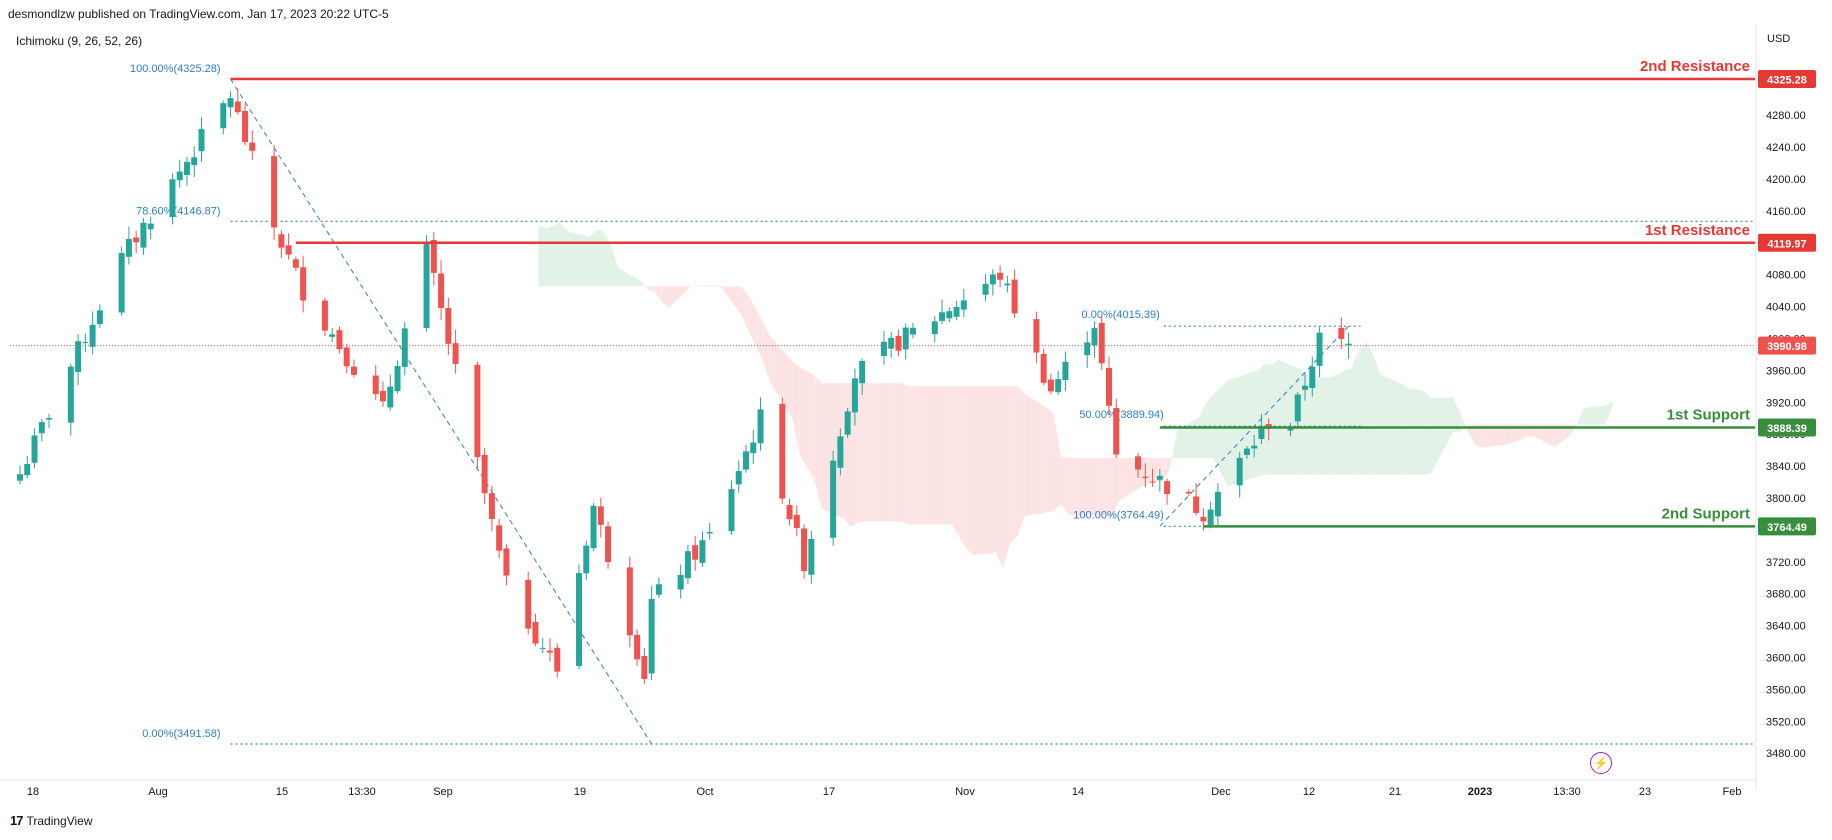 The width and height of the screenshot is (1832, 840). What do you see at coordinates (1567, 792) in the screenshot?
I see `time-tick-label: 13:30` at bounding box center [1567, 792].